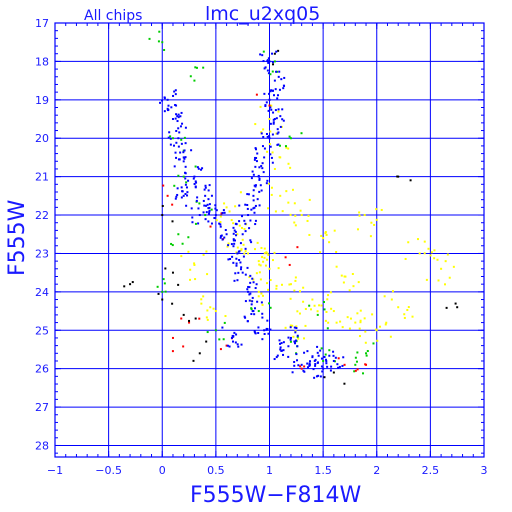 The width and height of the screenshot is (512, 512). Describe the element at coordinates (42, 61) in the screenshot. I see `y-tick-label: 18` at that location.